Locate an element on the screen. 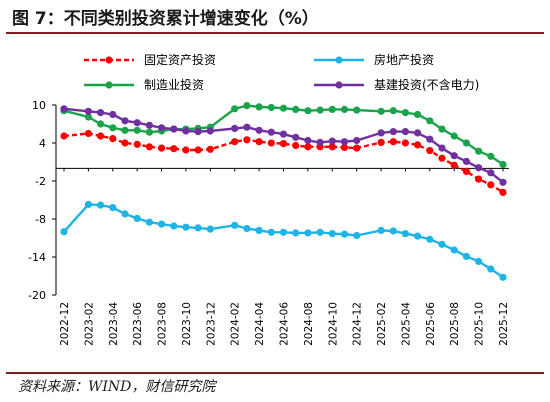  legend-swatch-marker is located at coordinates (339, 60).